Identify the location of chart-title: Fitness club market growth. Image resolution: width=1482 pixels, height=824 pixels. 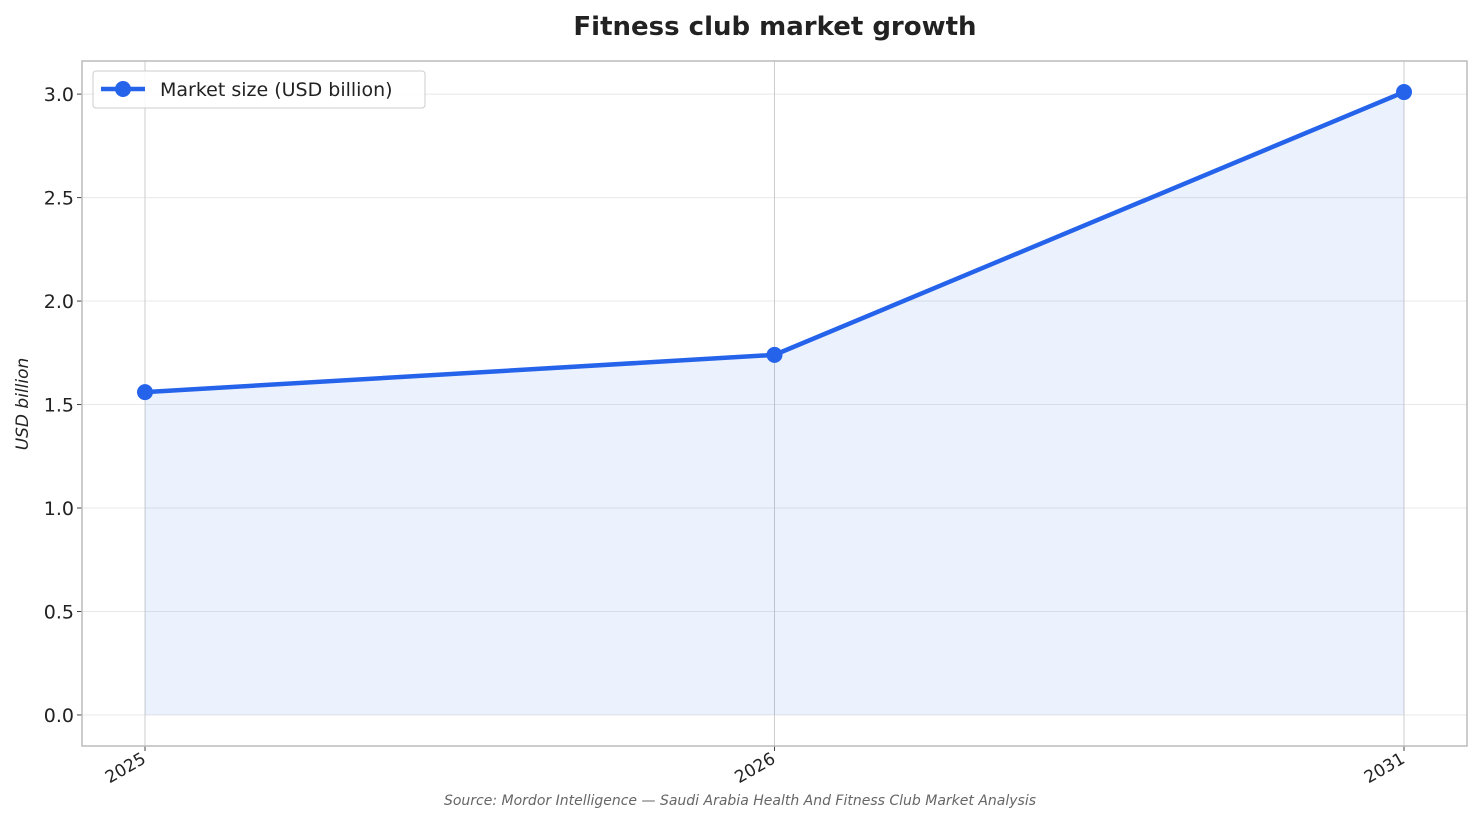
(774, 27).